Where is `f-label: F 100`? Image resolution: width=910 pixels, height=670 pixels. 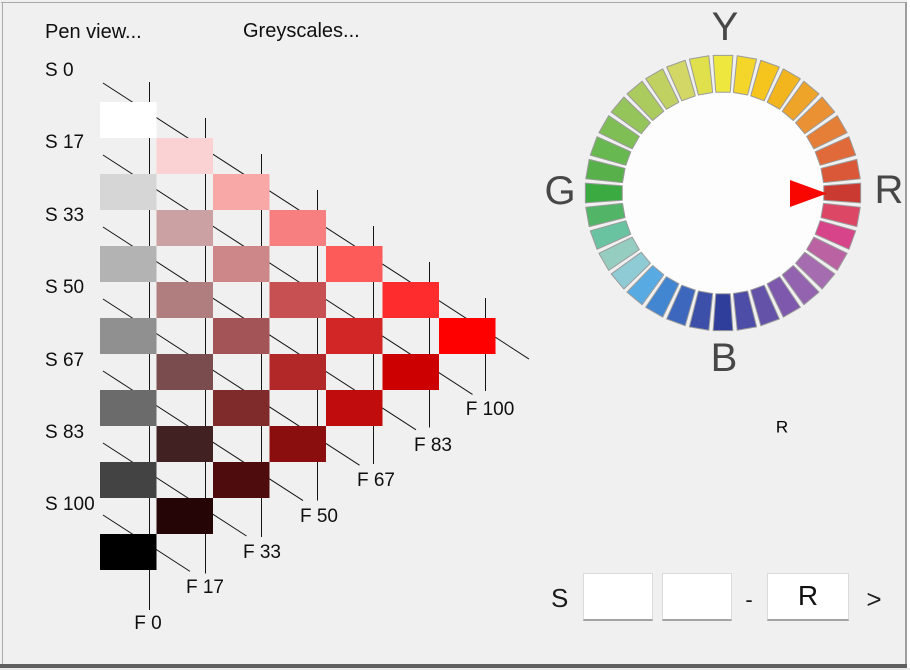
f-label: F 100 is located at coordinates (490, 409).